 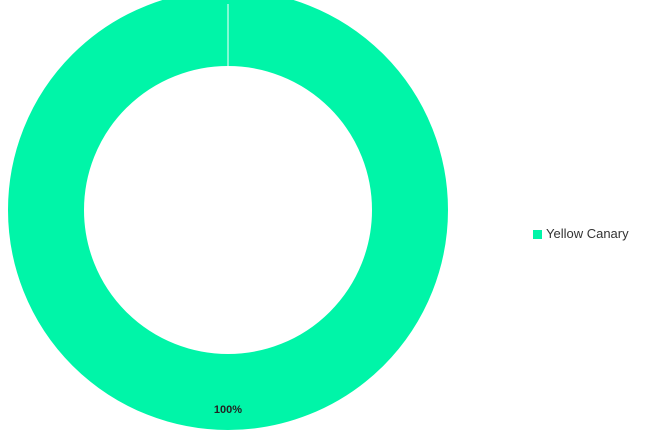 I want to click on legend-label-yellow-canary: Yellow Canary, so click(x=587, y=233).